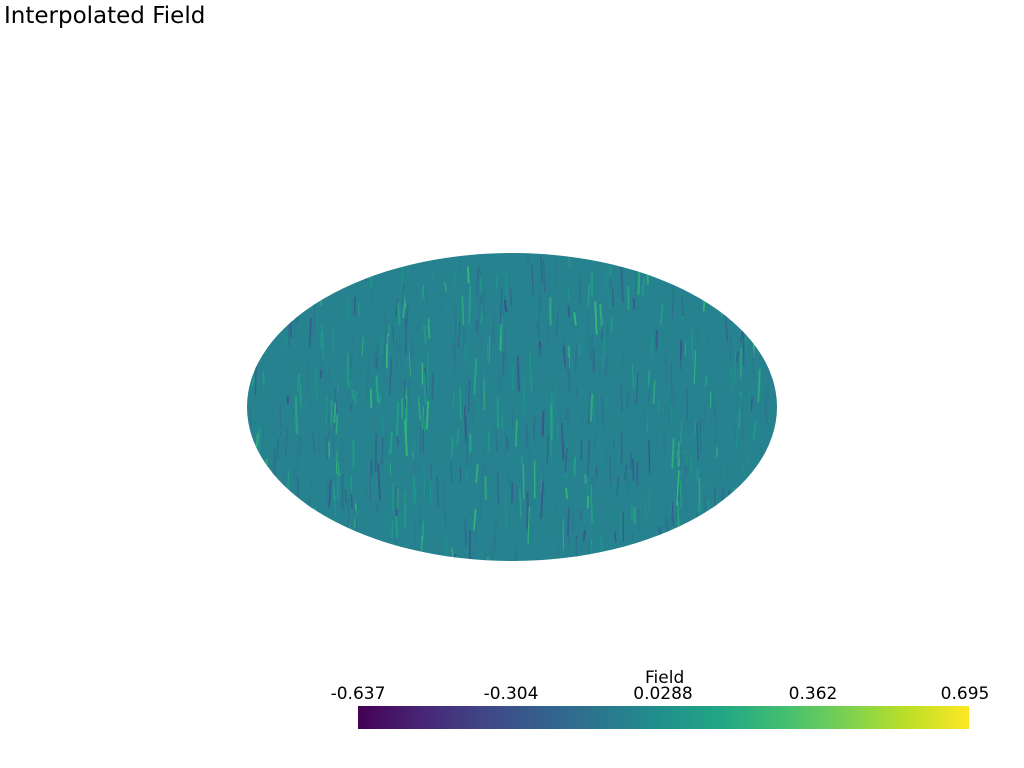  What do you see at coordinates (663, 717) in the screenshot?
I see `colorbar-gradient` at bounding box center [663, 717].